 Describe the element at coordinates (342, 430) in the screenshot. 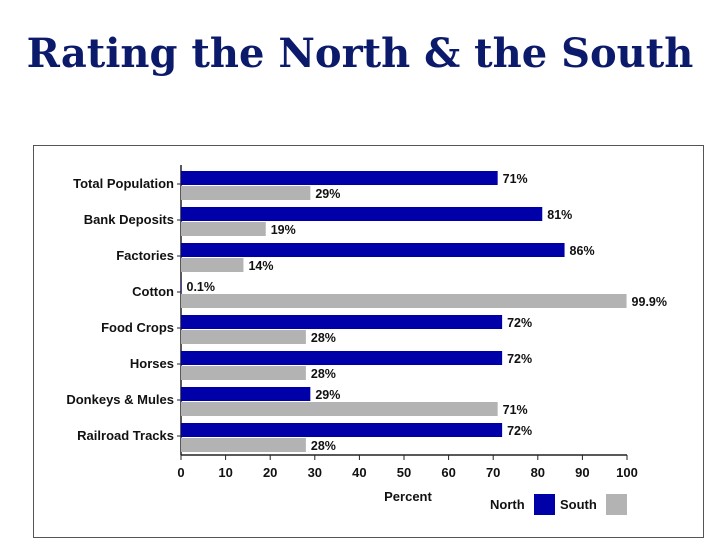

I see `bar-north-railroad-tracks` at that location.